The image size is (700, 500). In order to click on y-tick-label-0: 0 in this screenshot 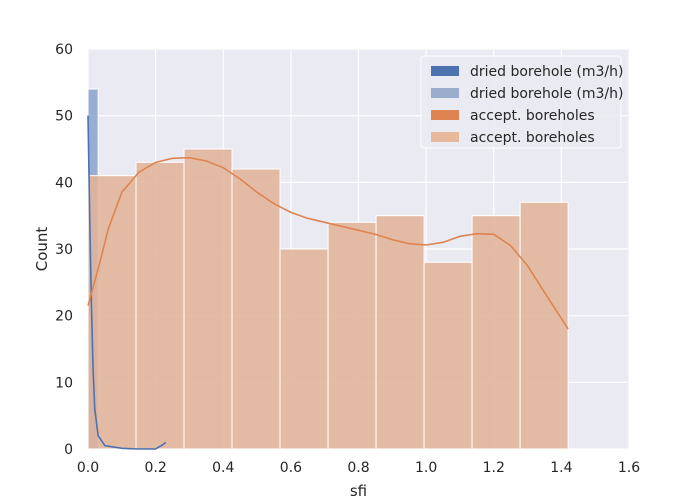, I will do `click(68, 450)`.